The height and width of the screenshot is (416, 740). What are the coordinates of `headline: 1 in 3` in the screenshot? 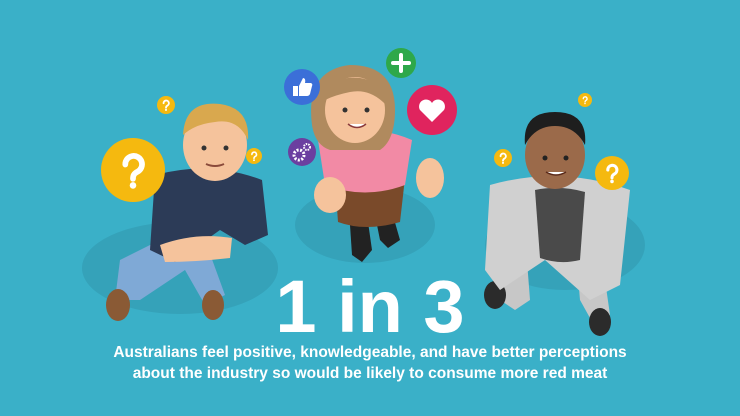 It's located at (369, 306).